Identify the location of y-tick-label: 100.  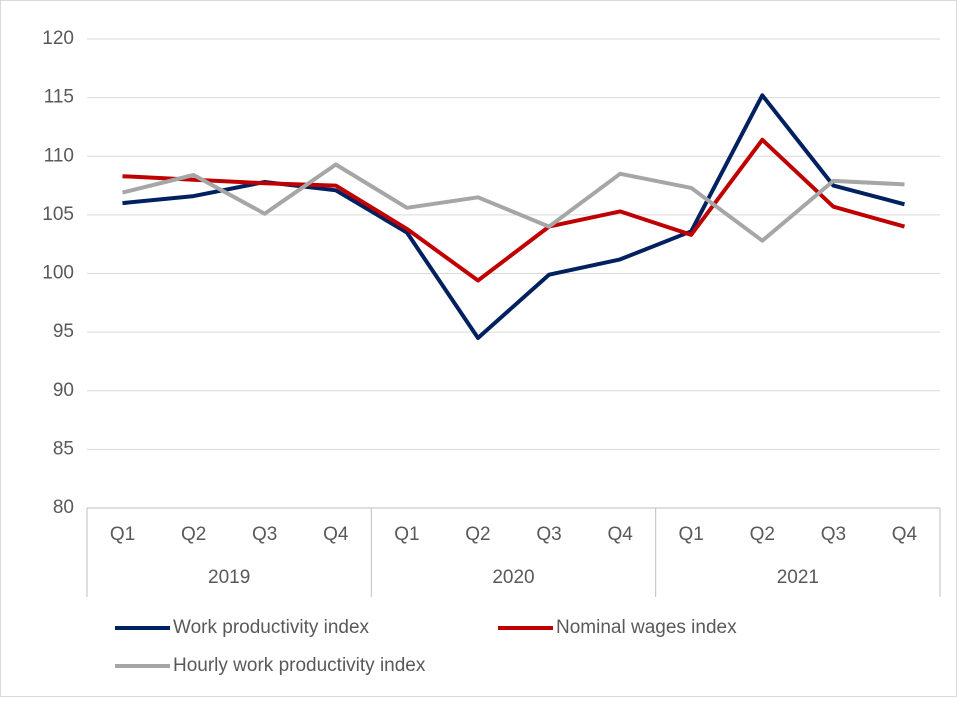
(58, 273).